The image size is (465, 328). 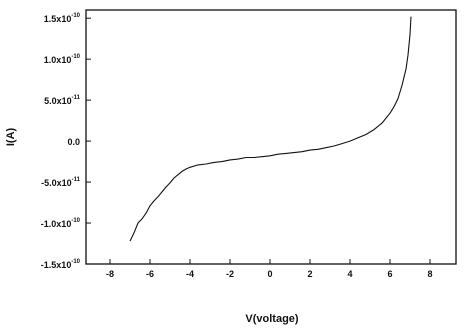 I want to click on y-tick-label: 1.5x10⁻¹⁰, so click(x=62, y=18).